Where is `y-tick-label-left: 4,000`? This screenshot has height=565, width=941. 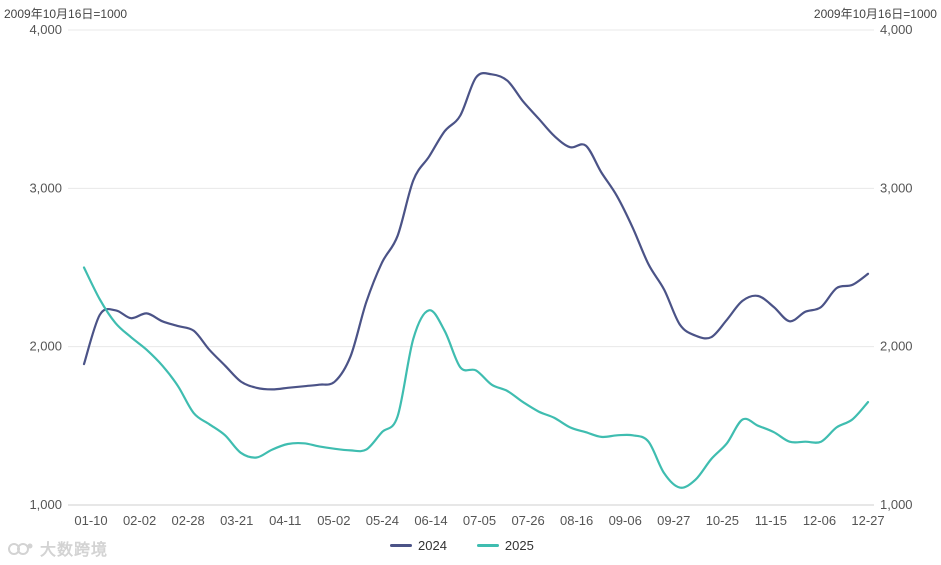
y-tick-label-left: 4,000 is located at coordinates (45, 29).